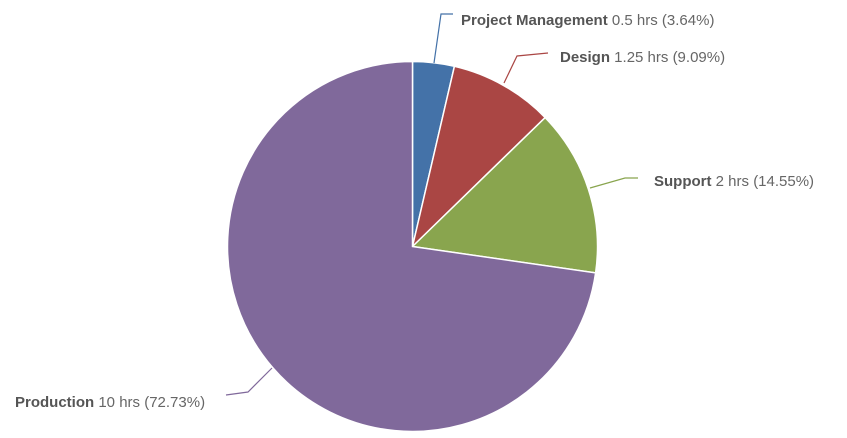  I want to click on data-label-value: 10 hrs, so click(119, 402).